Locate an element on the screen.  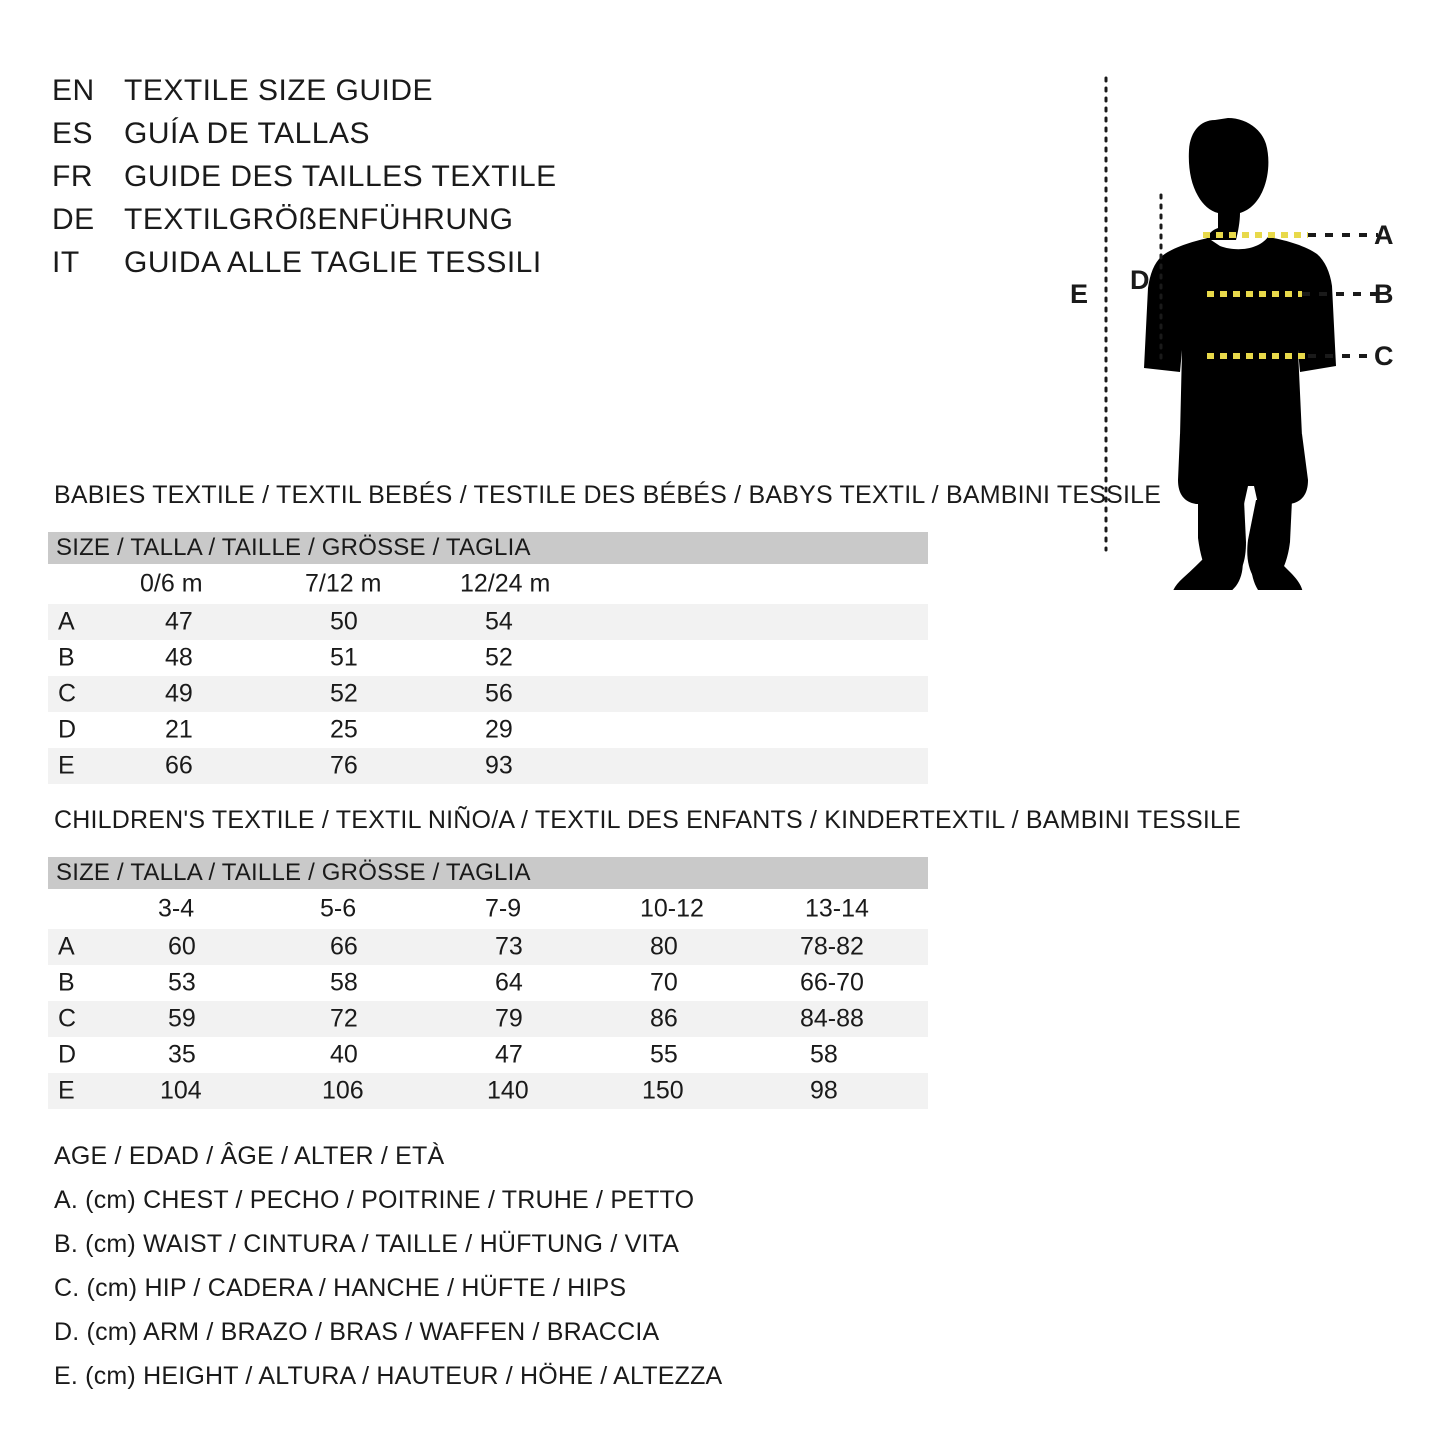
children-cell-a-2: 73 is located at coordinates (509, 946).